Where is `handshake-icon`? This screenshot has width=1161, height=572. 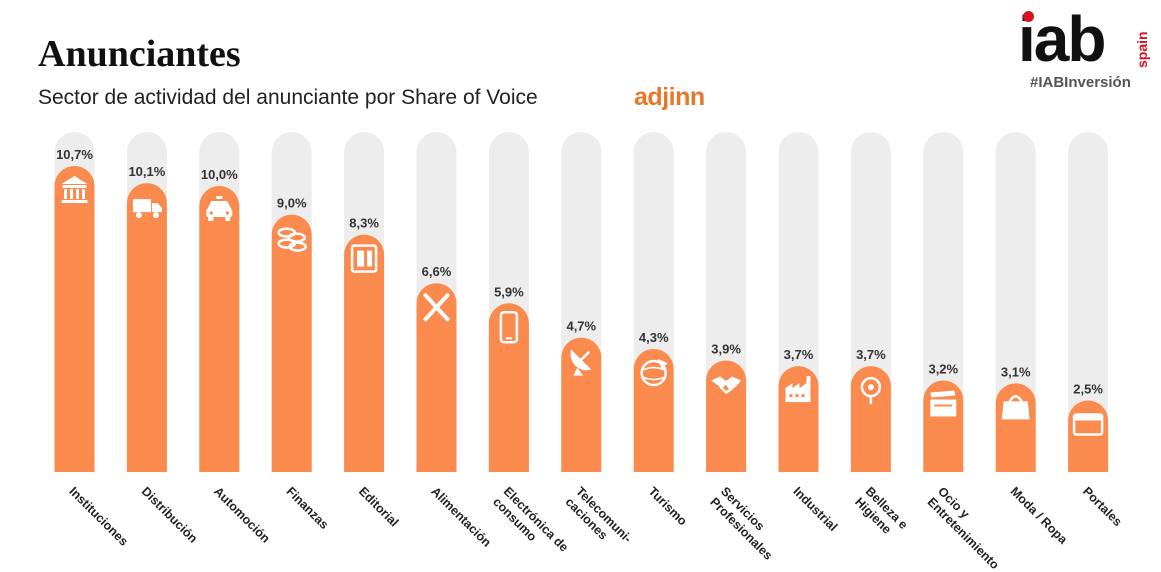 handshake-icon is located at coordinates (726, 385).